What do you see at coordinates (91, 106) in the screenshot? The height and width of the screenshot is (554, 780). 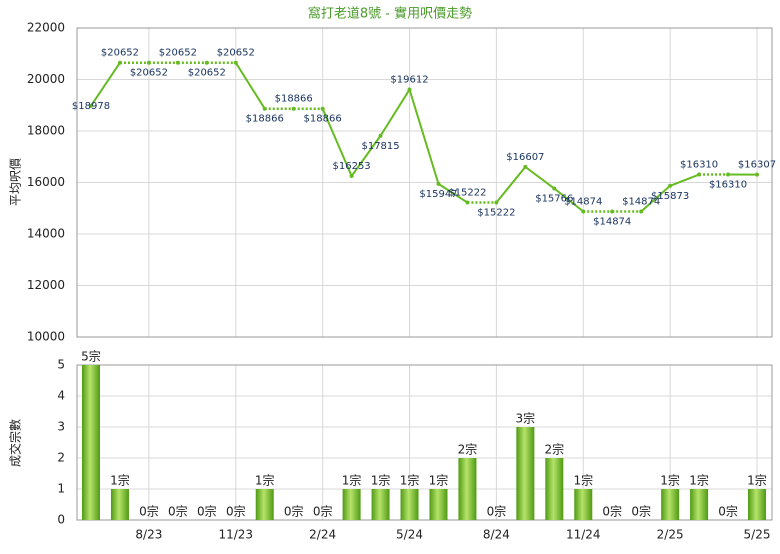 I see `value-label: $18978` at bounding box center [91, 106].